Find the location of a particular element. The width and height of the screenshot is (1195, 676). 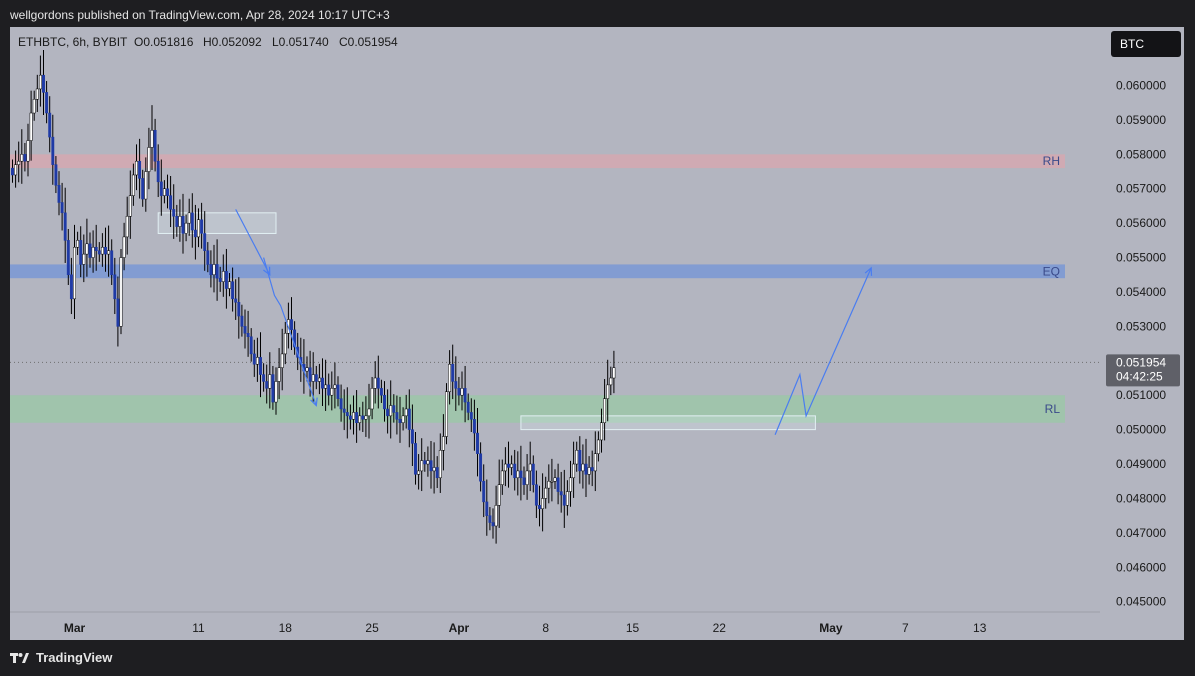

time-tick-label: 15 is located at coordinates (633, 628).